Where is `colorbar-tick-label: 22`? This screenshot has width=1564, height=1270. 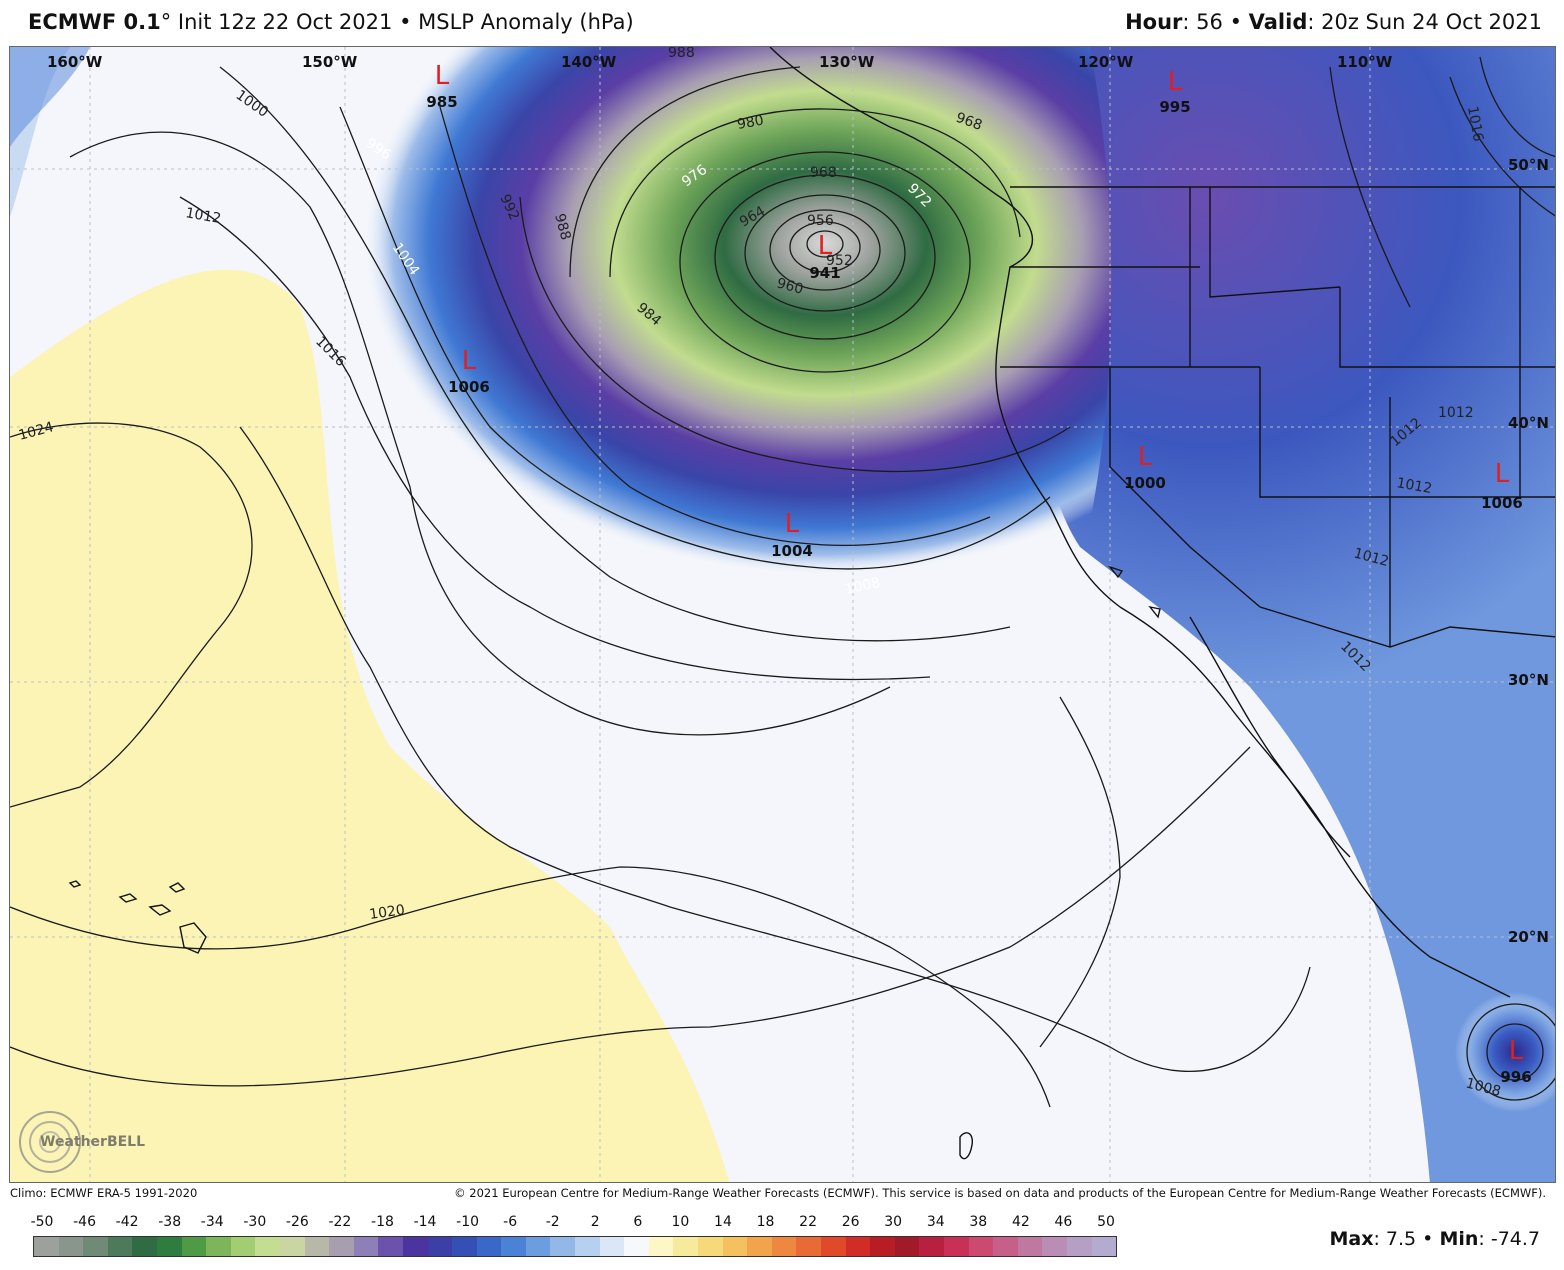 colorbar-tick-label: 22 is located at coordinates (808, 1222).